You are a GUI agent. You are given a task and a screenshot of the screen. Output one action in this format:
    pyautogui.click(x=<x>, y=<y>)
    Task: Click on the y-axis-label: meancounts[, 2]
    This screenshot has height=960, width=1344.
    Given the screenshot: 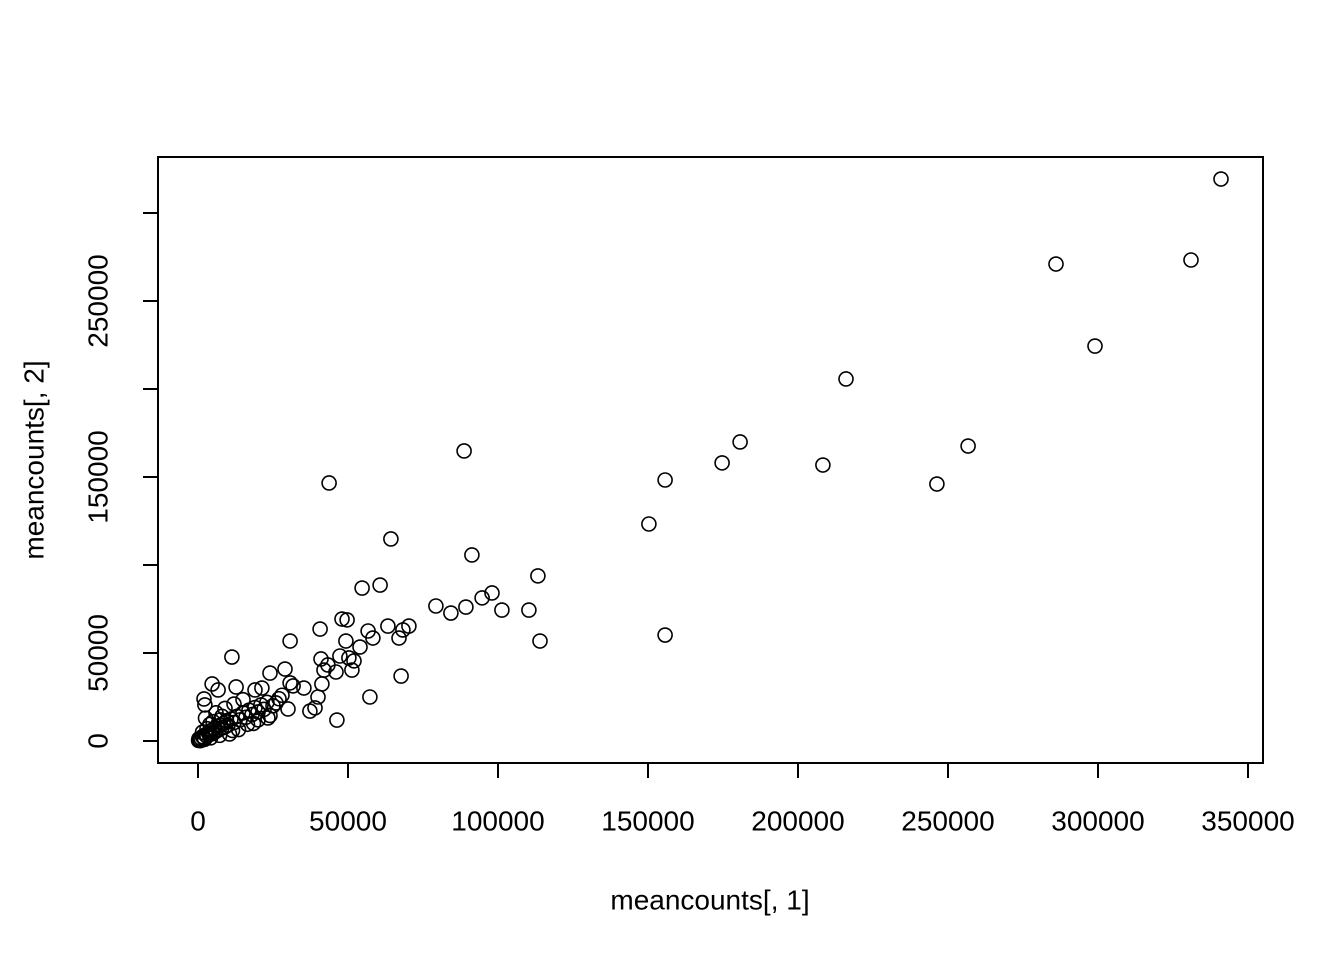 What is the action you would take?
    pyautogui.click(x=33, y=459)
    